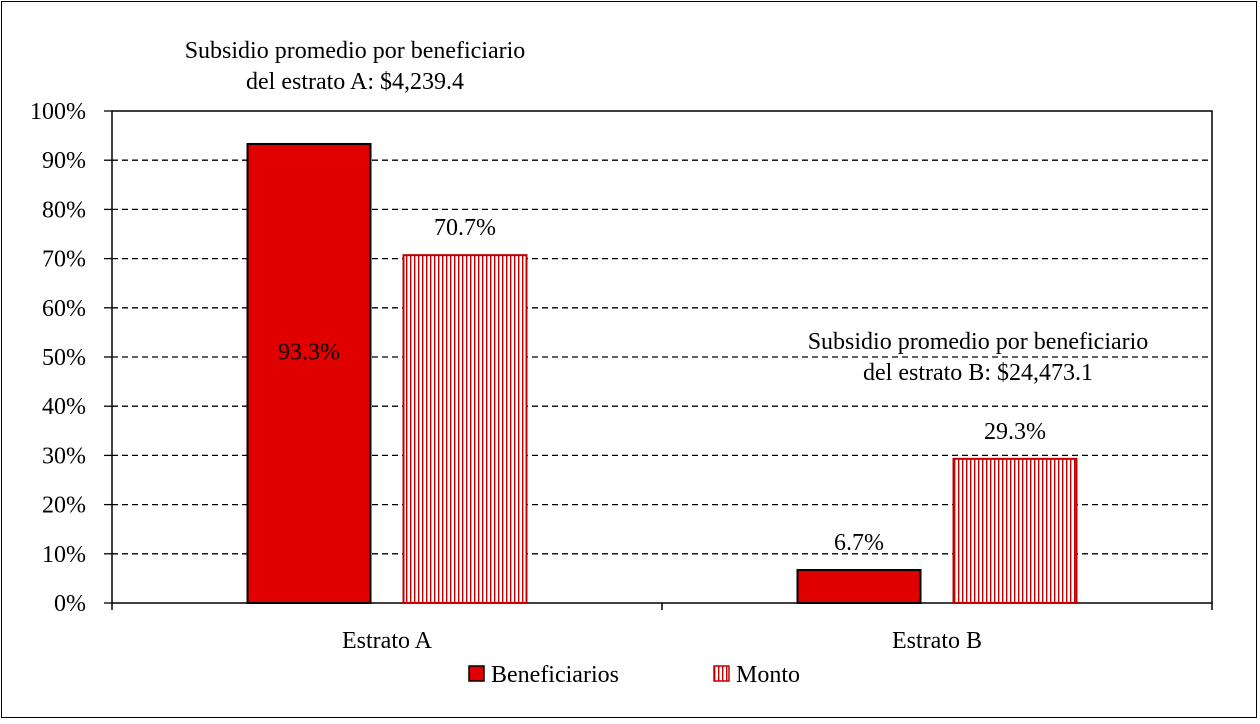  What do you see at coordinates (937, 641) in the screenshot?
I see `x-category-label: Estrato B` at bounding box center [937, 641].